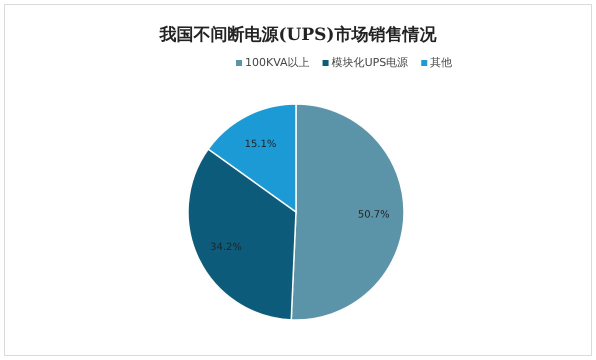 The height and width of the screenshot is (360, 596). Describe the element at coordinates (260, 144) in the screenshot. I see `data-label: 15.1%` at that location.